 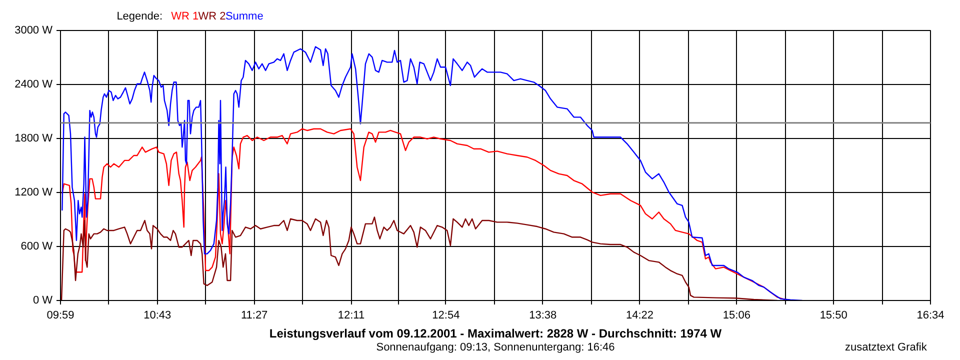 I want to click on text: Leistungsverlauf vom 09.12.2001 - Maximalwert: 2828 W - Durchschnitt: 1974 W, so click(x=495, y=333).